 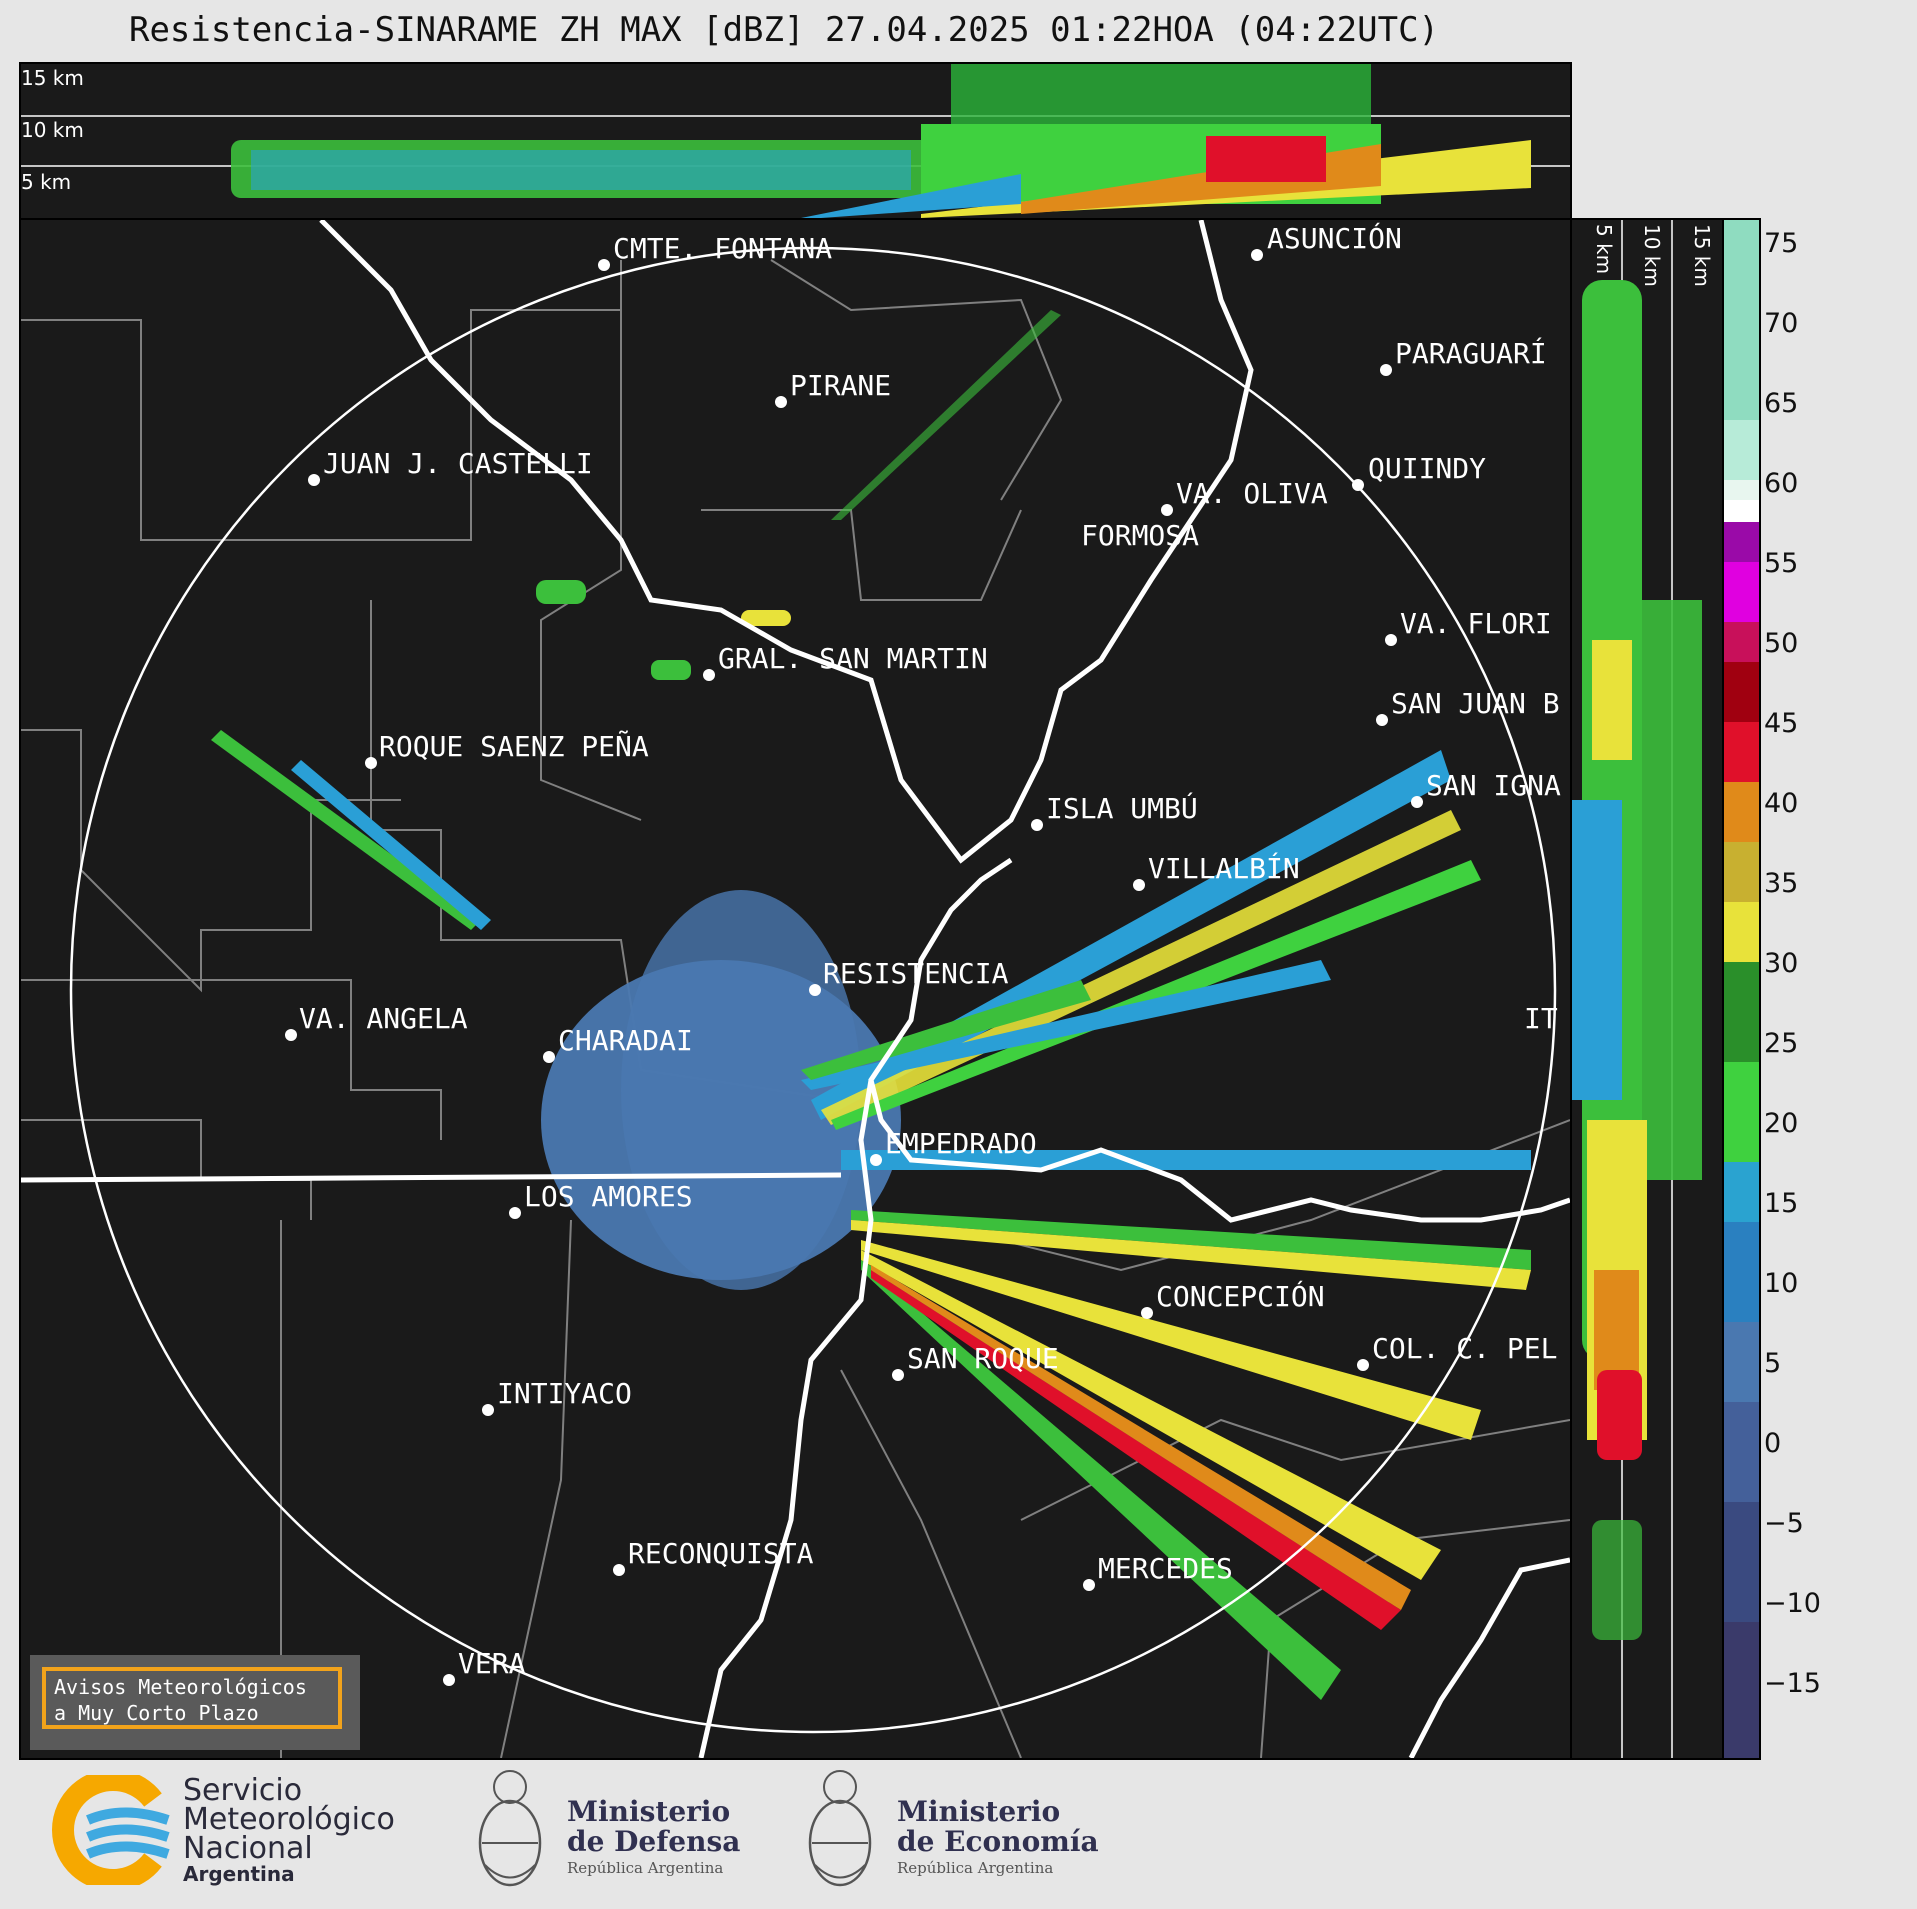 I want to click on colorbar-tick: 75, so click(x=1781, y=243).